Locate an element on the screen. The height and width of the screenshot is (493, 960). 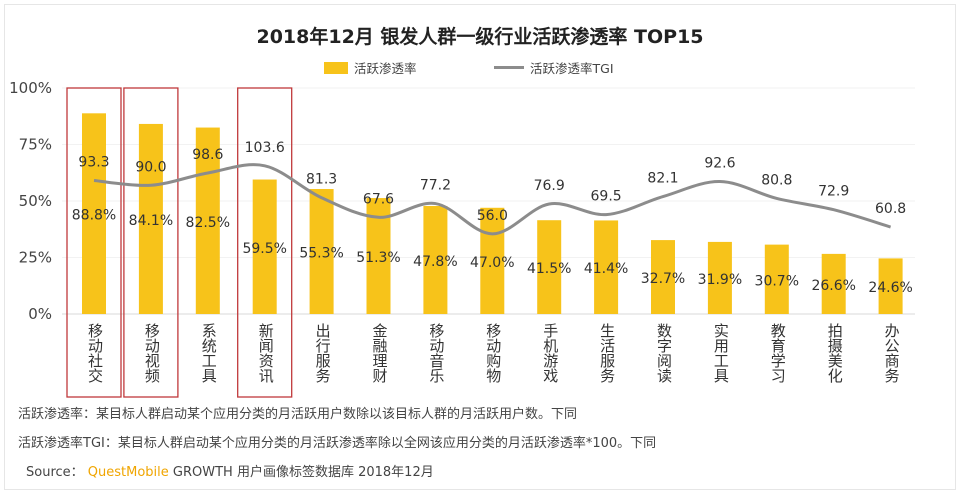
source-label: Source： is located at coordinates (55, 472).